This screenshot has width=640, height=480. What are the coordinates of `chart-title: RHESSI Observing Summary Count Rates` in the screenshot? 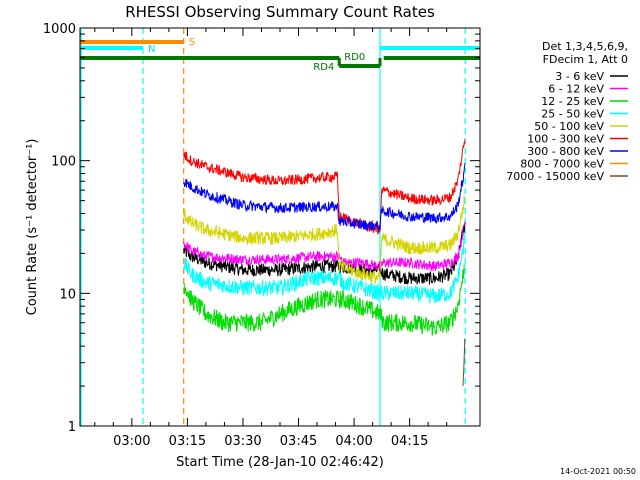 It's located at (280, 12).